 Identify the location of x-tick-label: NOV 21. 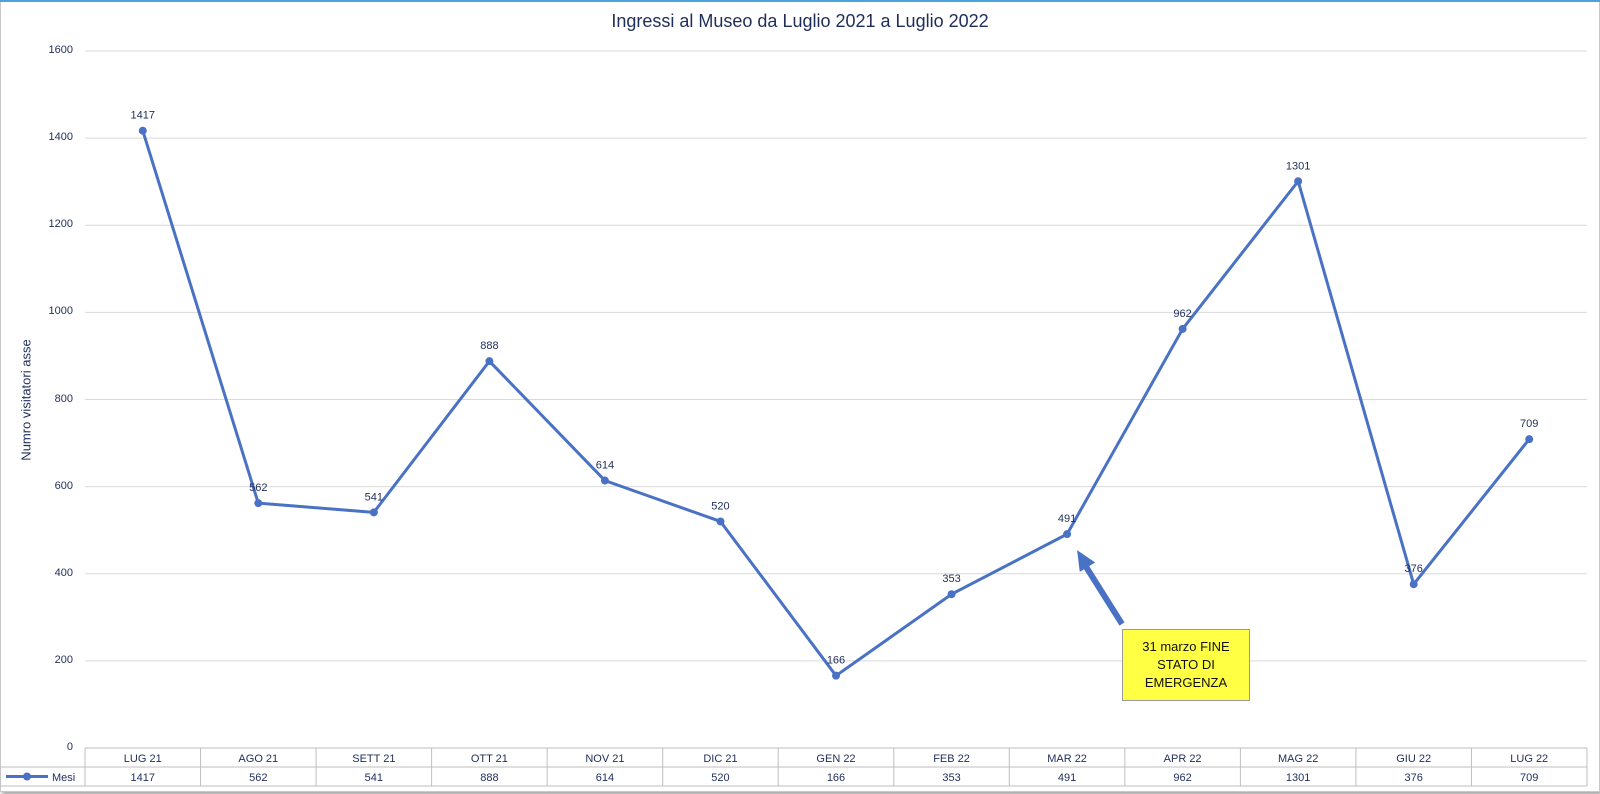
(604, 759).